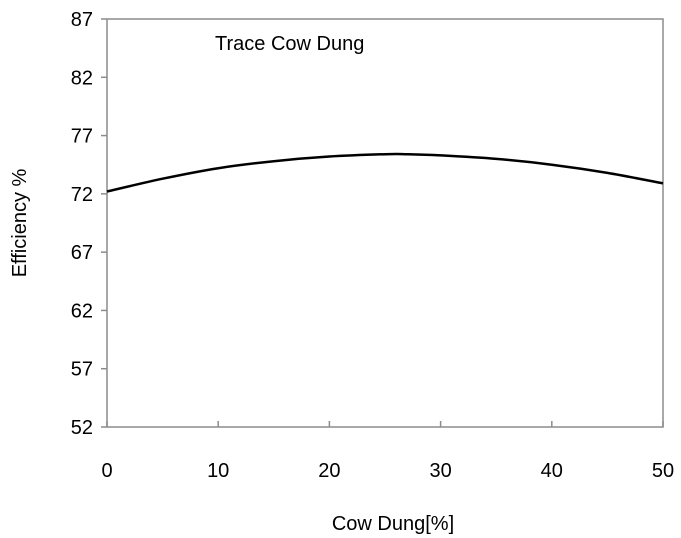  What do you see at coordinates (82, 253) in the screenshot?
I see `y-tick-label: 67` at bounding box center [82, 253].